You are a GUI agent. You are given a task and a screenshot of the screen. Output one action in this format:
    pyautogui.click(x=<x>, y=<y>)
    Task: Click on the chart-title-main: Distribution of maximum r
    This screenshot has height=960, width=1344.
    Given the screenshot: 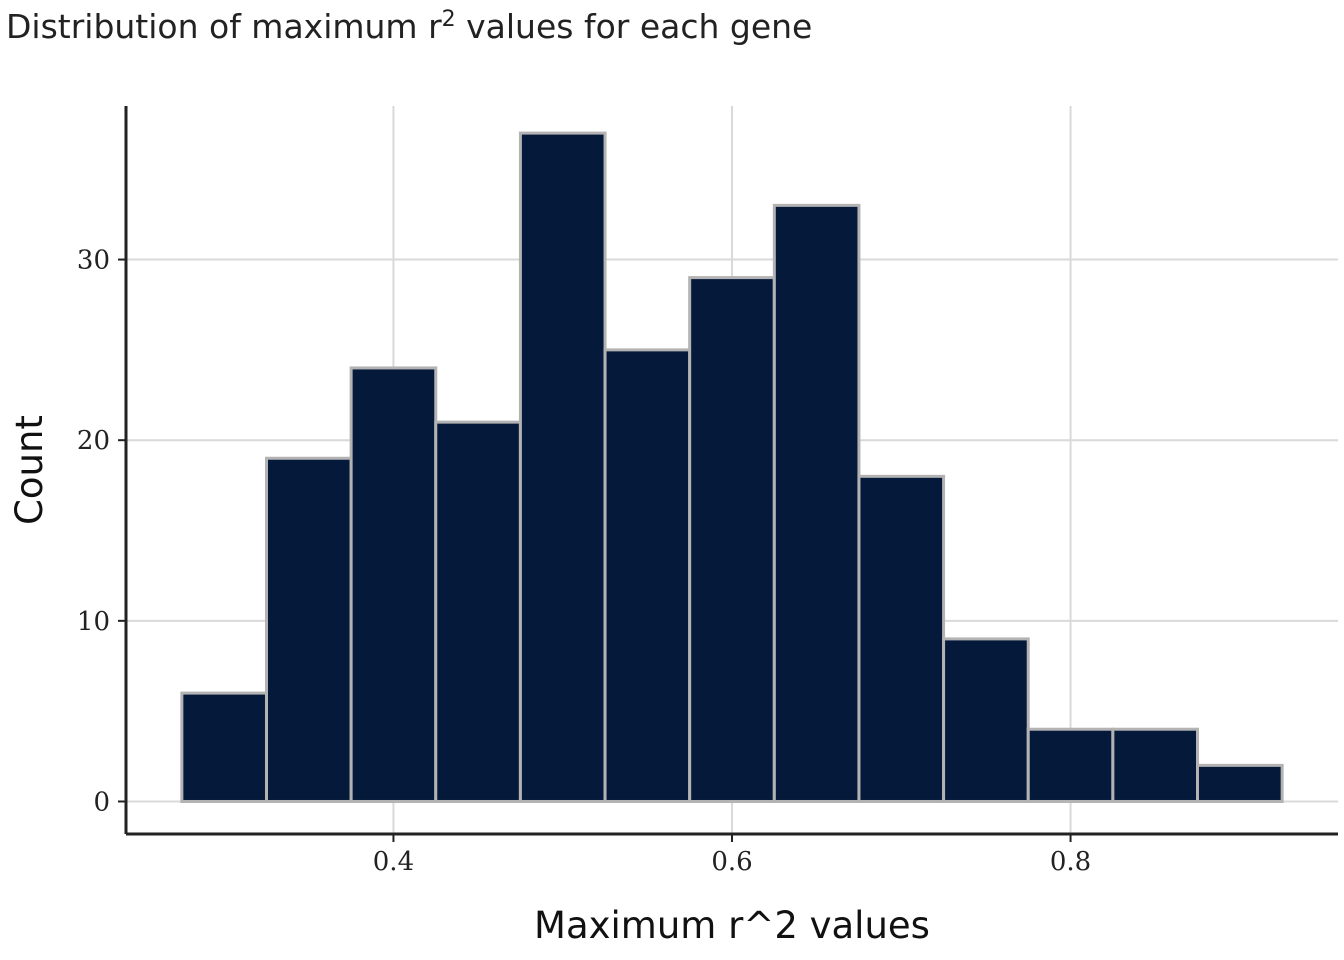 What is the action you would take?
    pyautogui.click(x=224, y=26)
    